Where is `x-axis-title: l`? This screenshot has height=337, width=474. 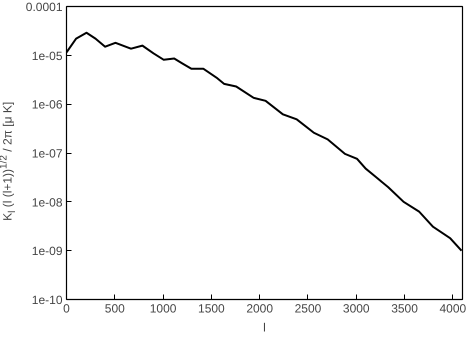 x-axis-title: l is located at coordinates (264, 327).